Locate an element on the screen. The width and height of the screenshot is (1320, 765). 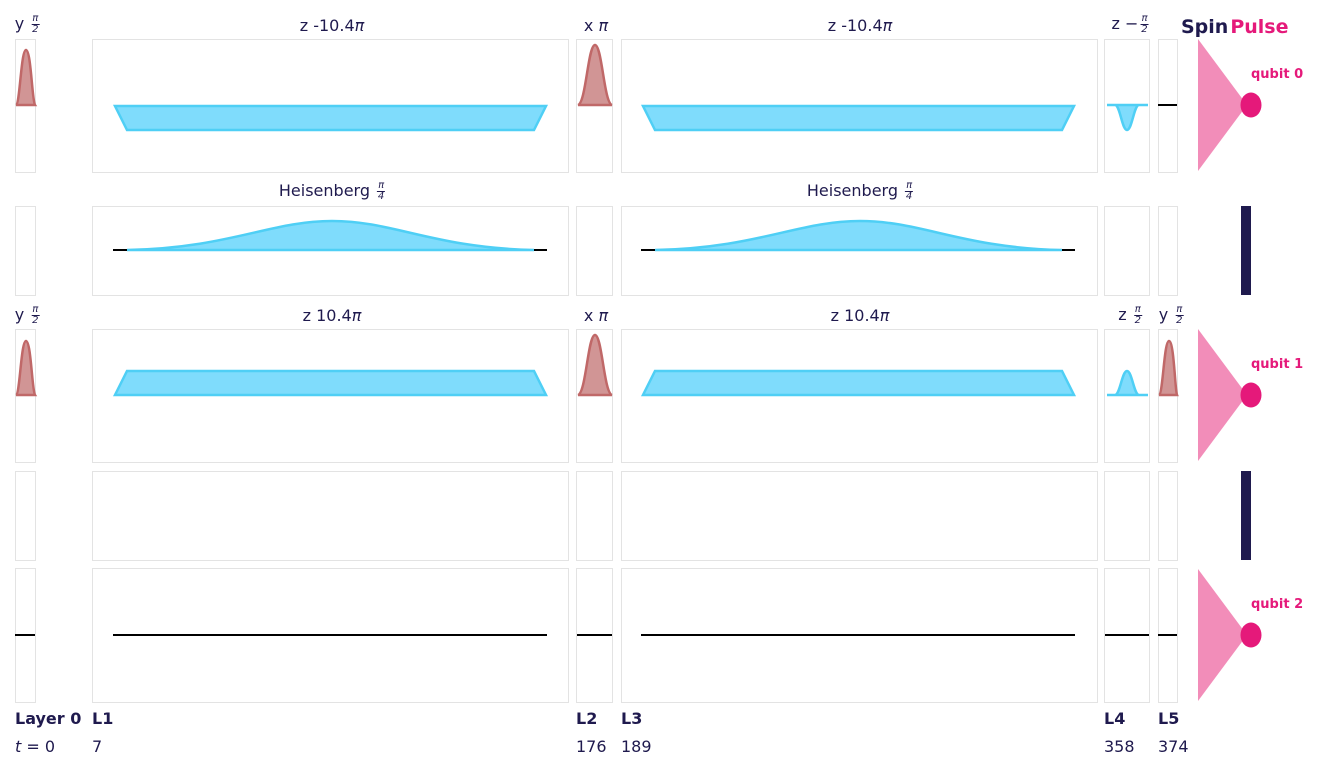
layer-label-4: L4 is located at coordinates (1115, 718).